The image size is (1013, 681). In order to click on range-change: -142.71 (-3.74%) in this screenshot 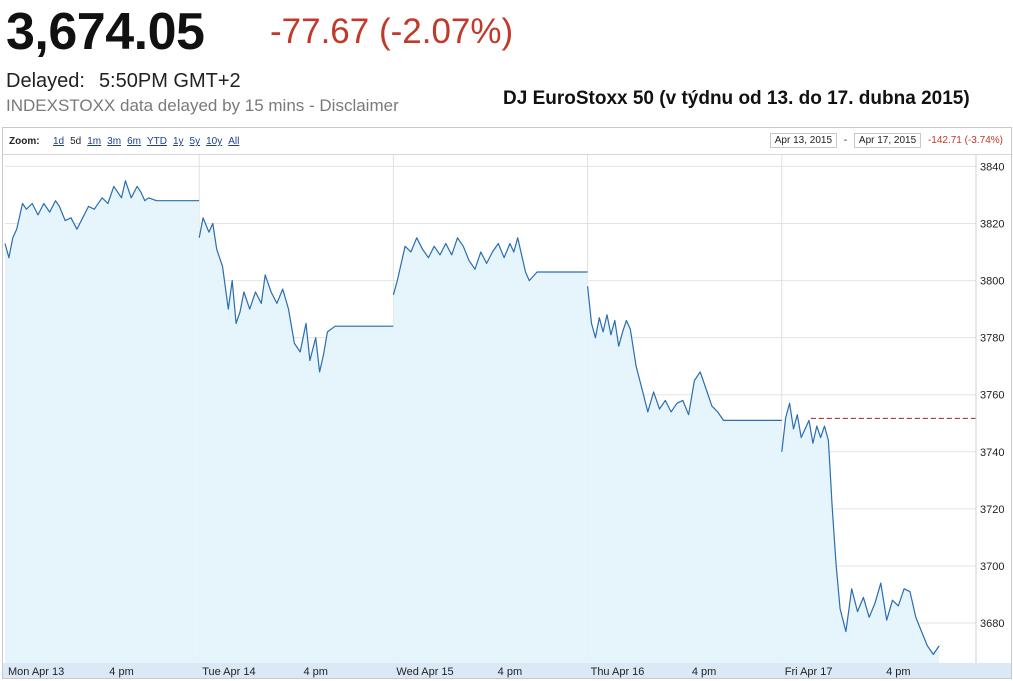, I will do `click(965, 140)`.